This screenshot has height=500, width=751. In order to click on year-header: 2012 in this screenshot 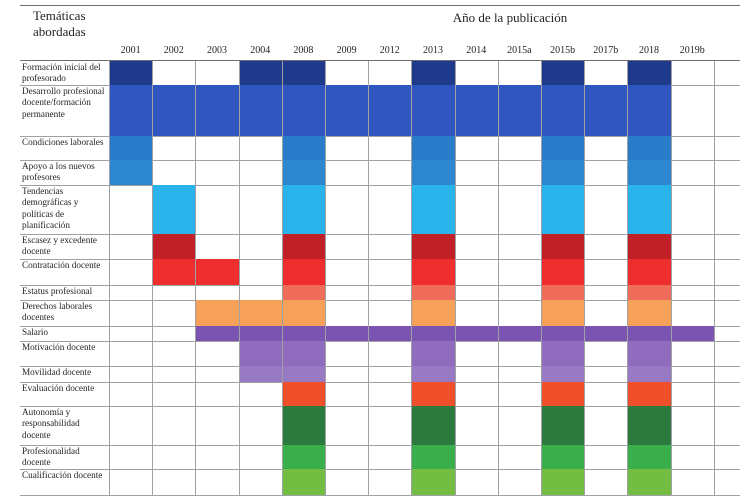, I will do `click(389, 50)`.